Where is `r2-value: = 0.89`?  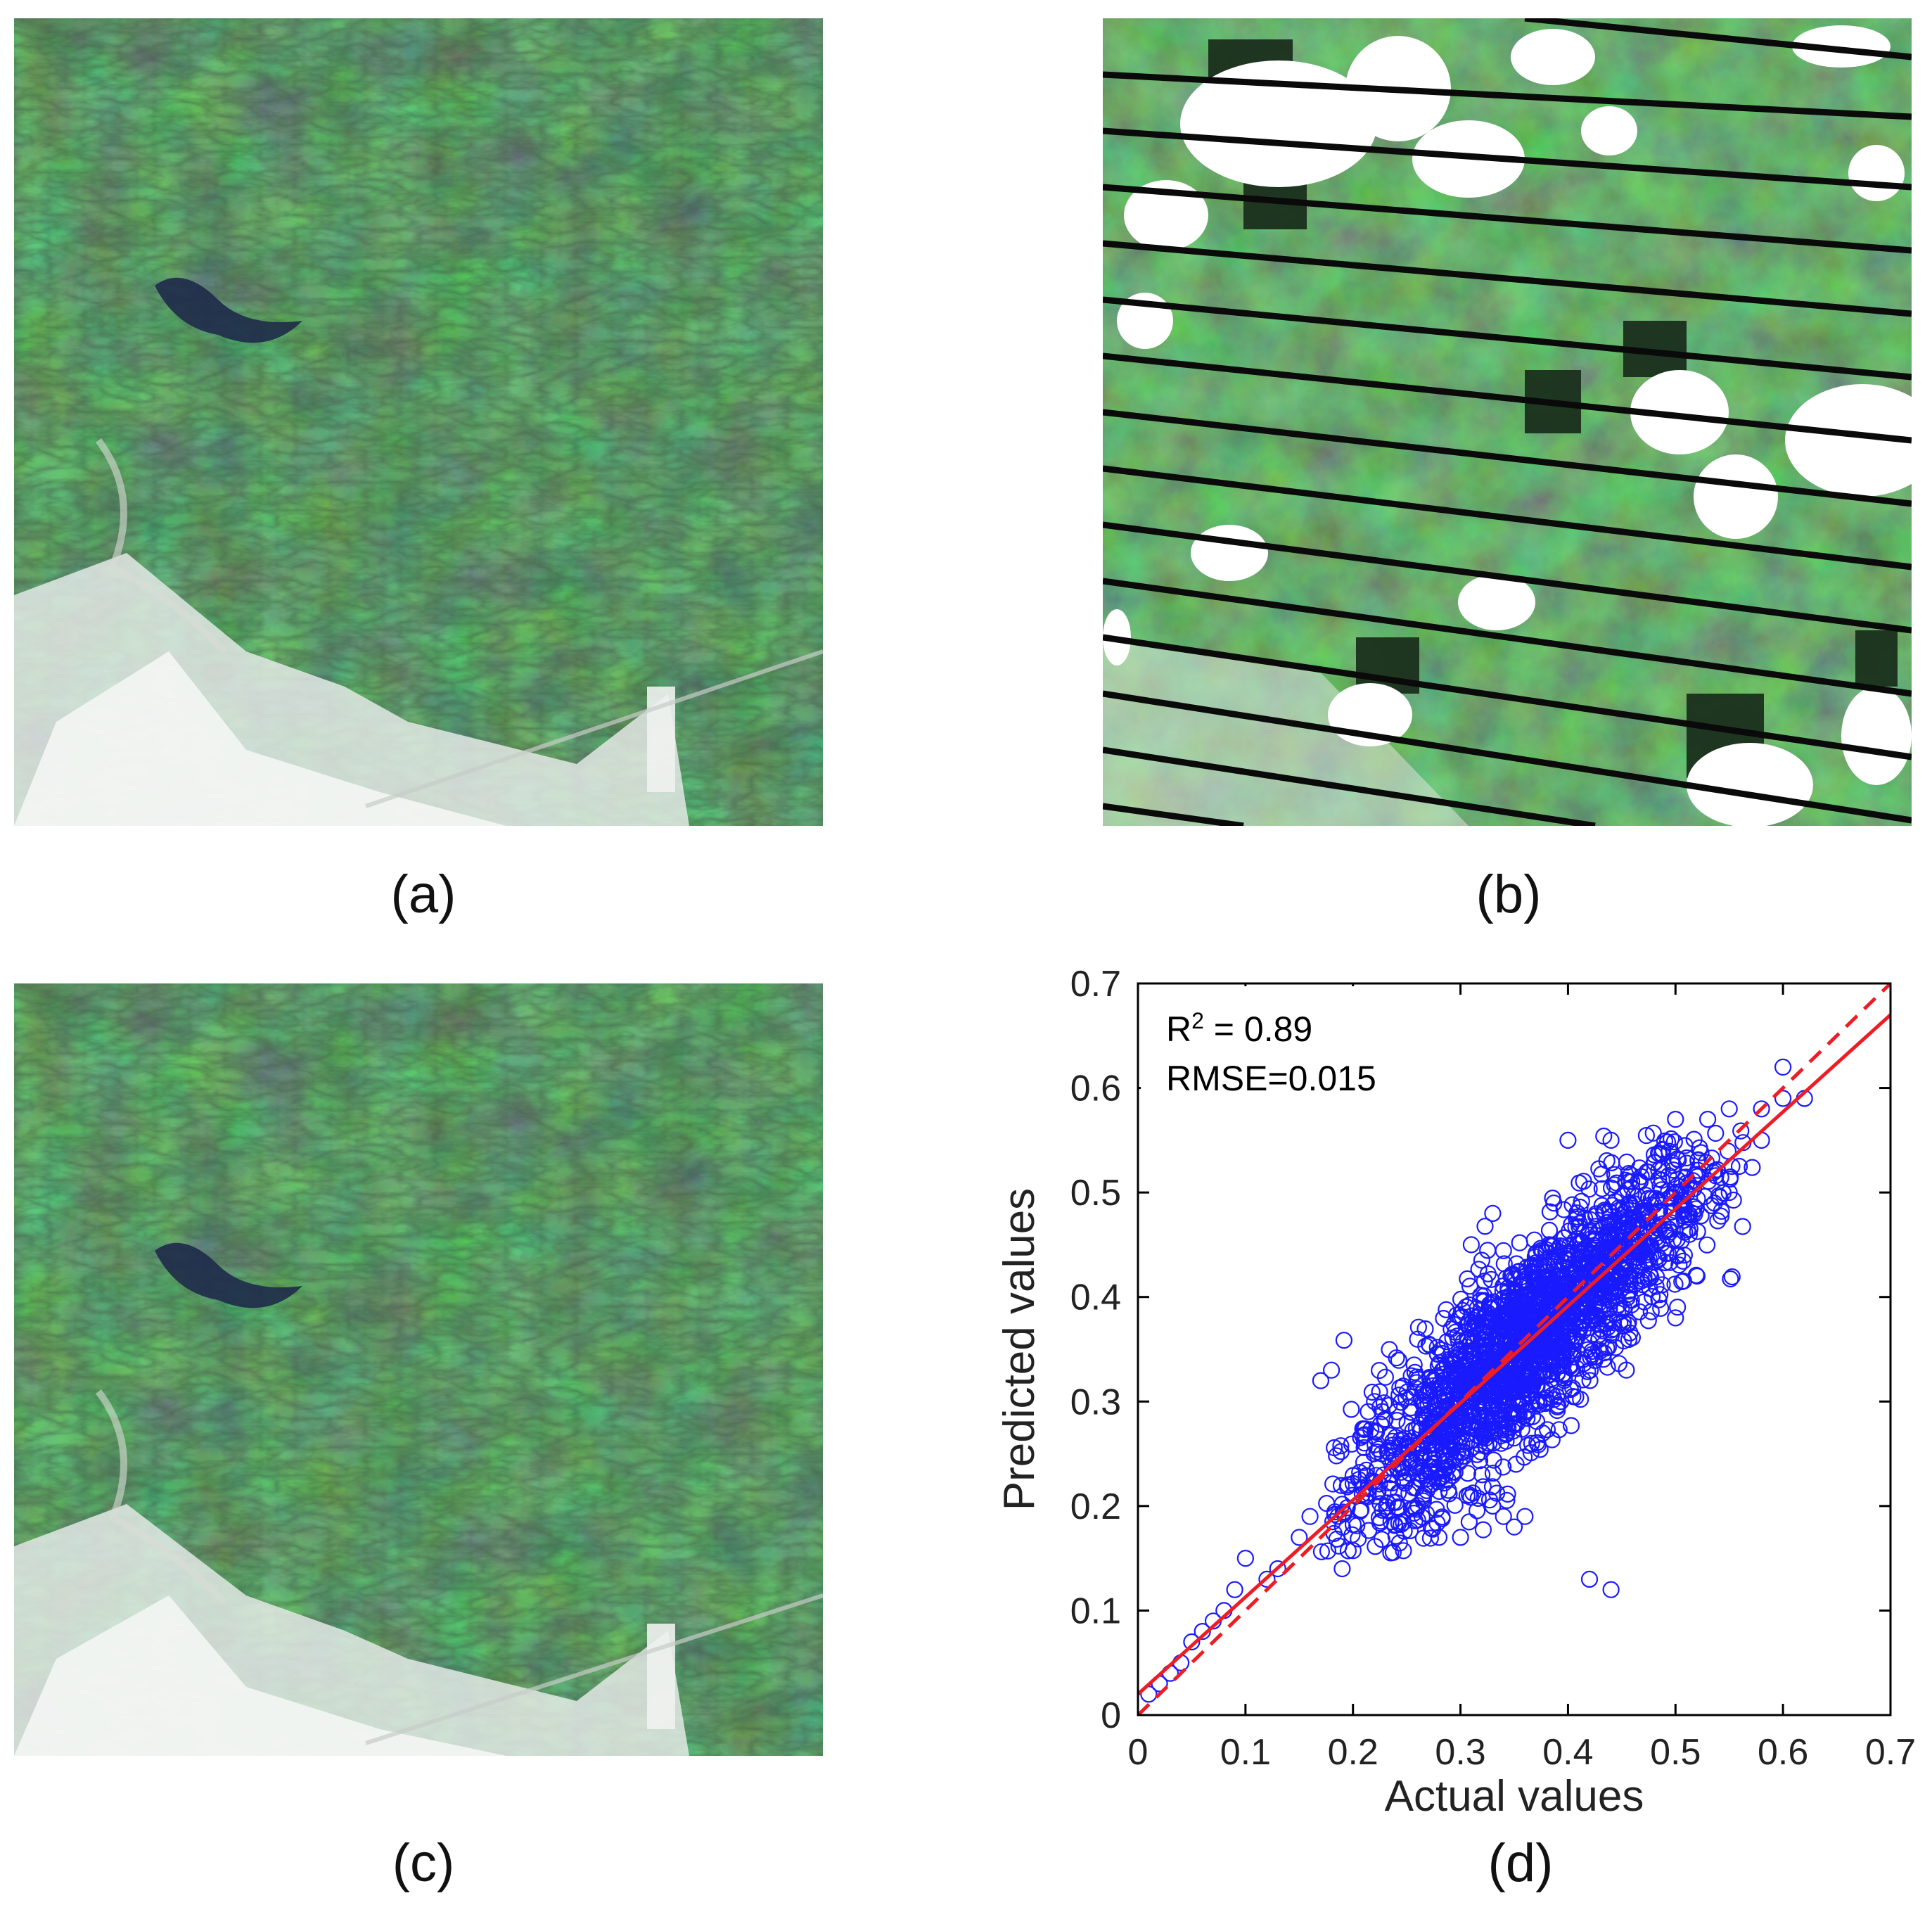 r2-value: = 0.89 is located at coordinates (1258, 1029).